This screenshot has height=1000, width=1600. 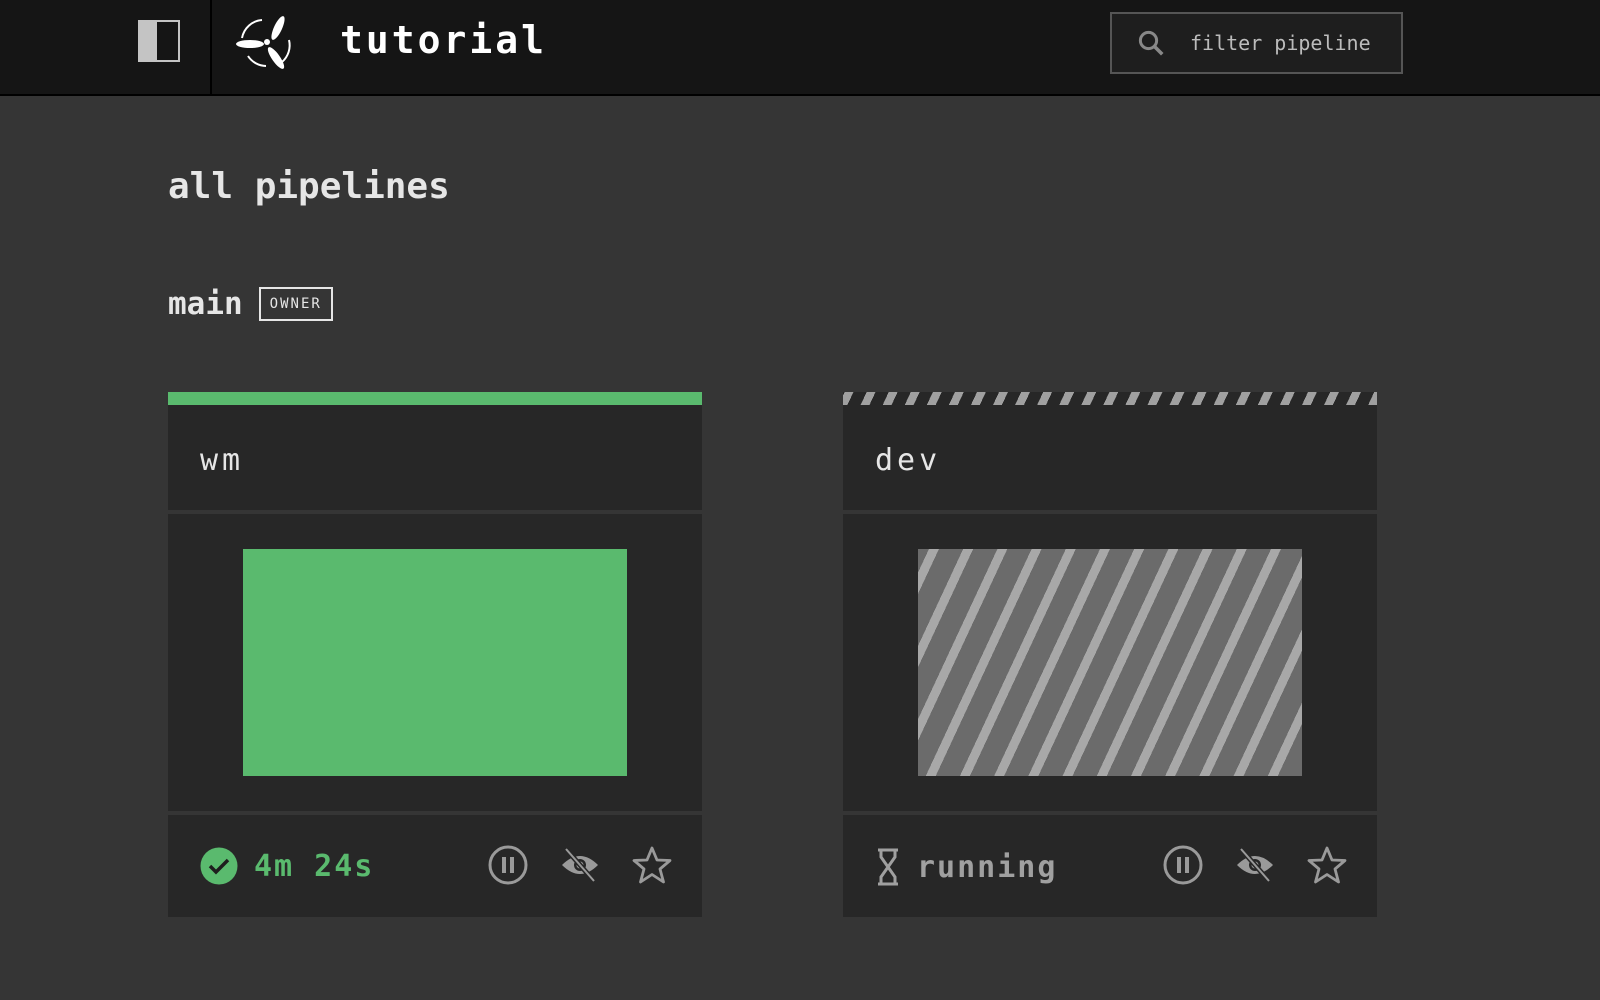 I want to click on card-footer: running, so click(x=1110, y=866).